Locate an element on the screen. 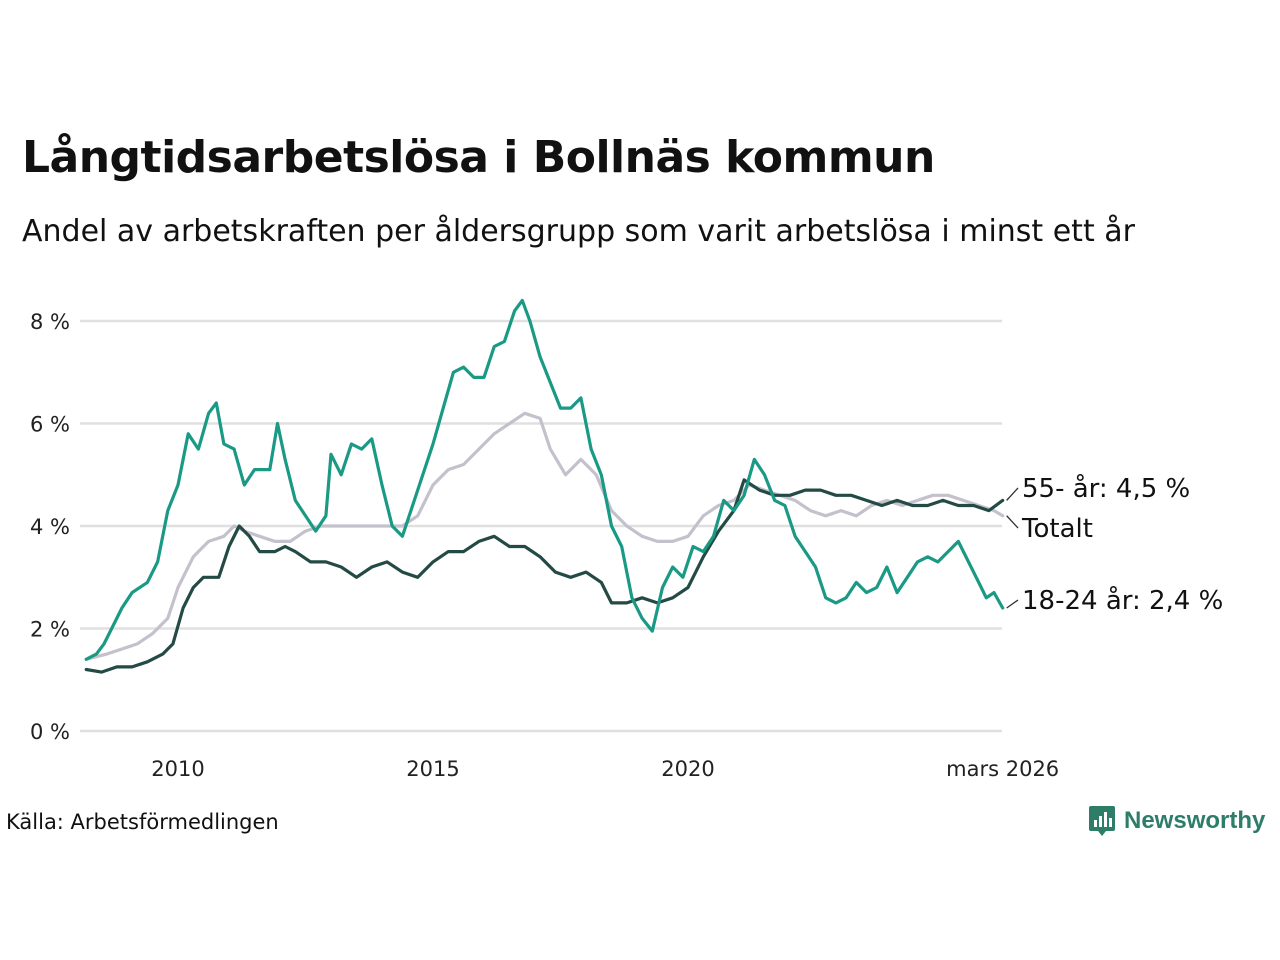  y-tick-label: 2 % is located at coordinates (50, 630).